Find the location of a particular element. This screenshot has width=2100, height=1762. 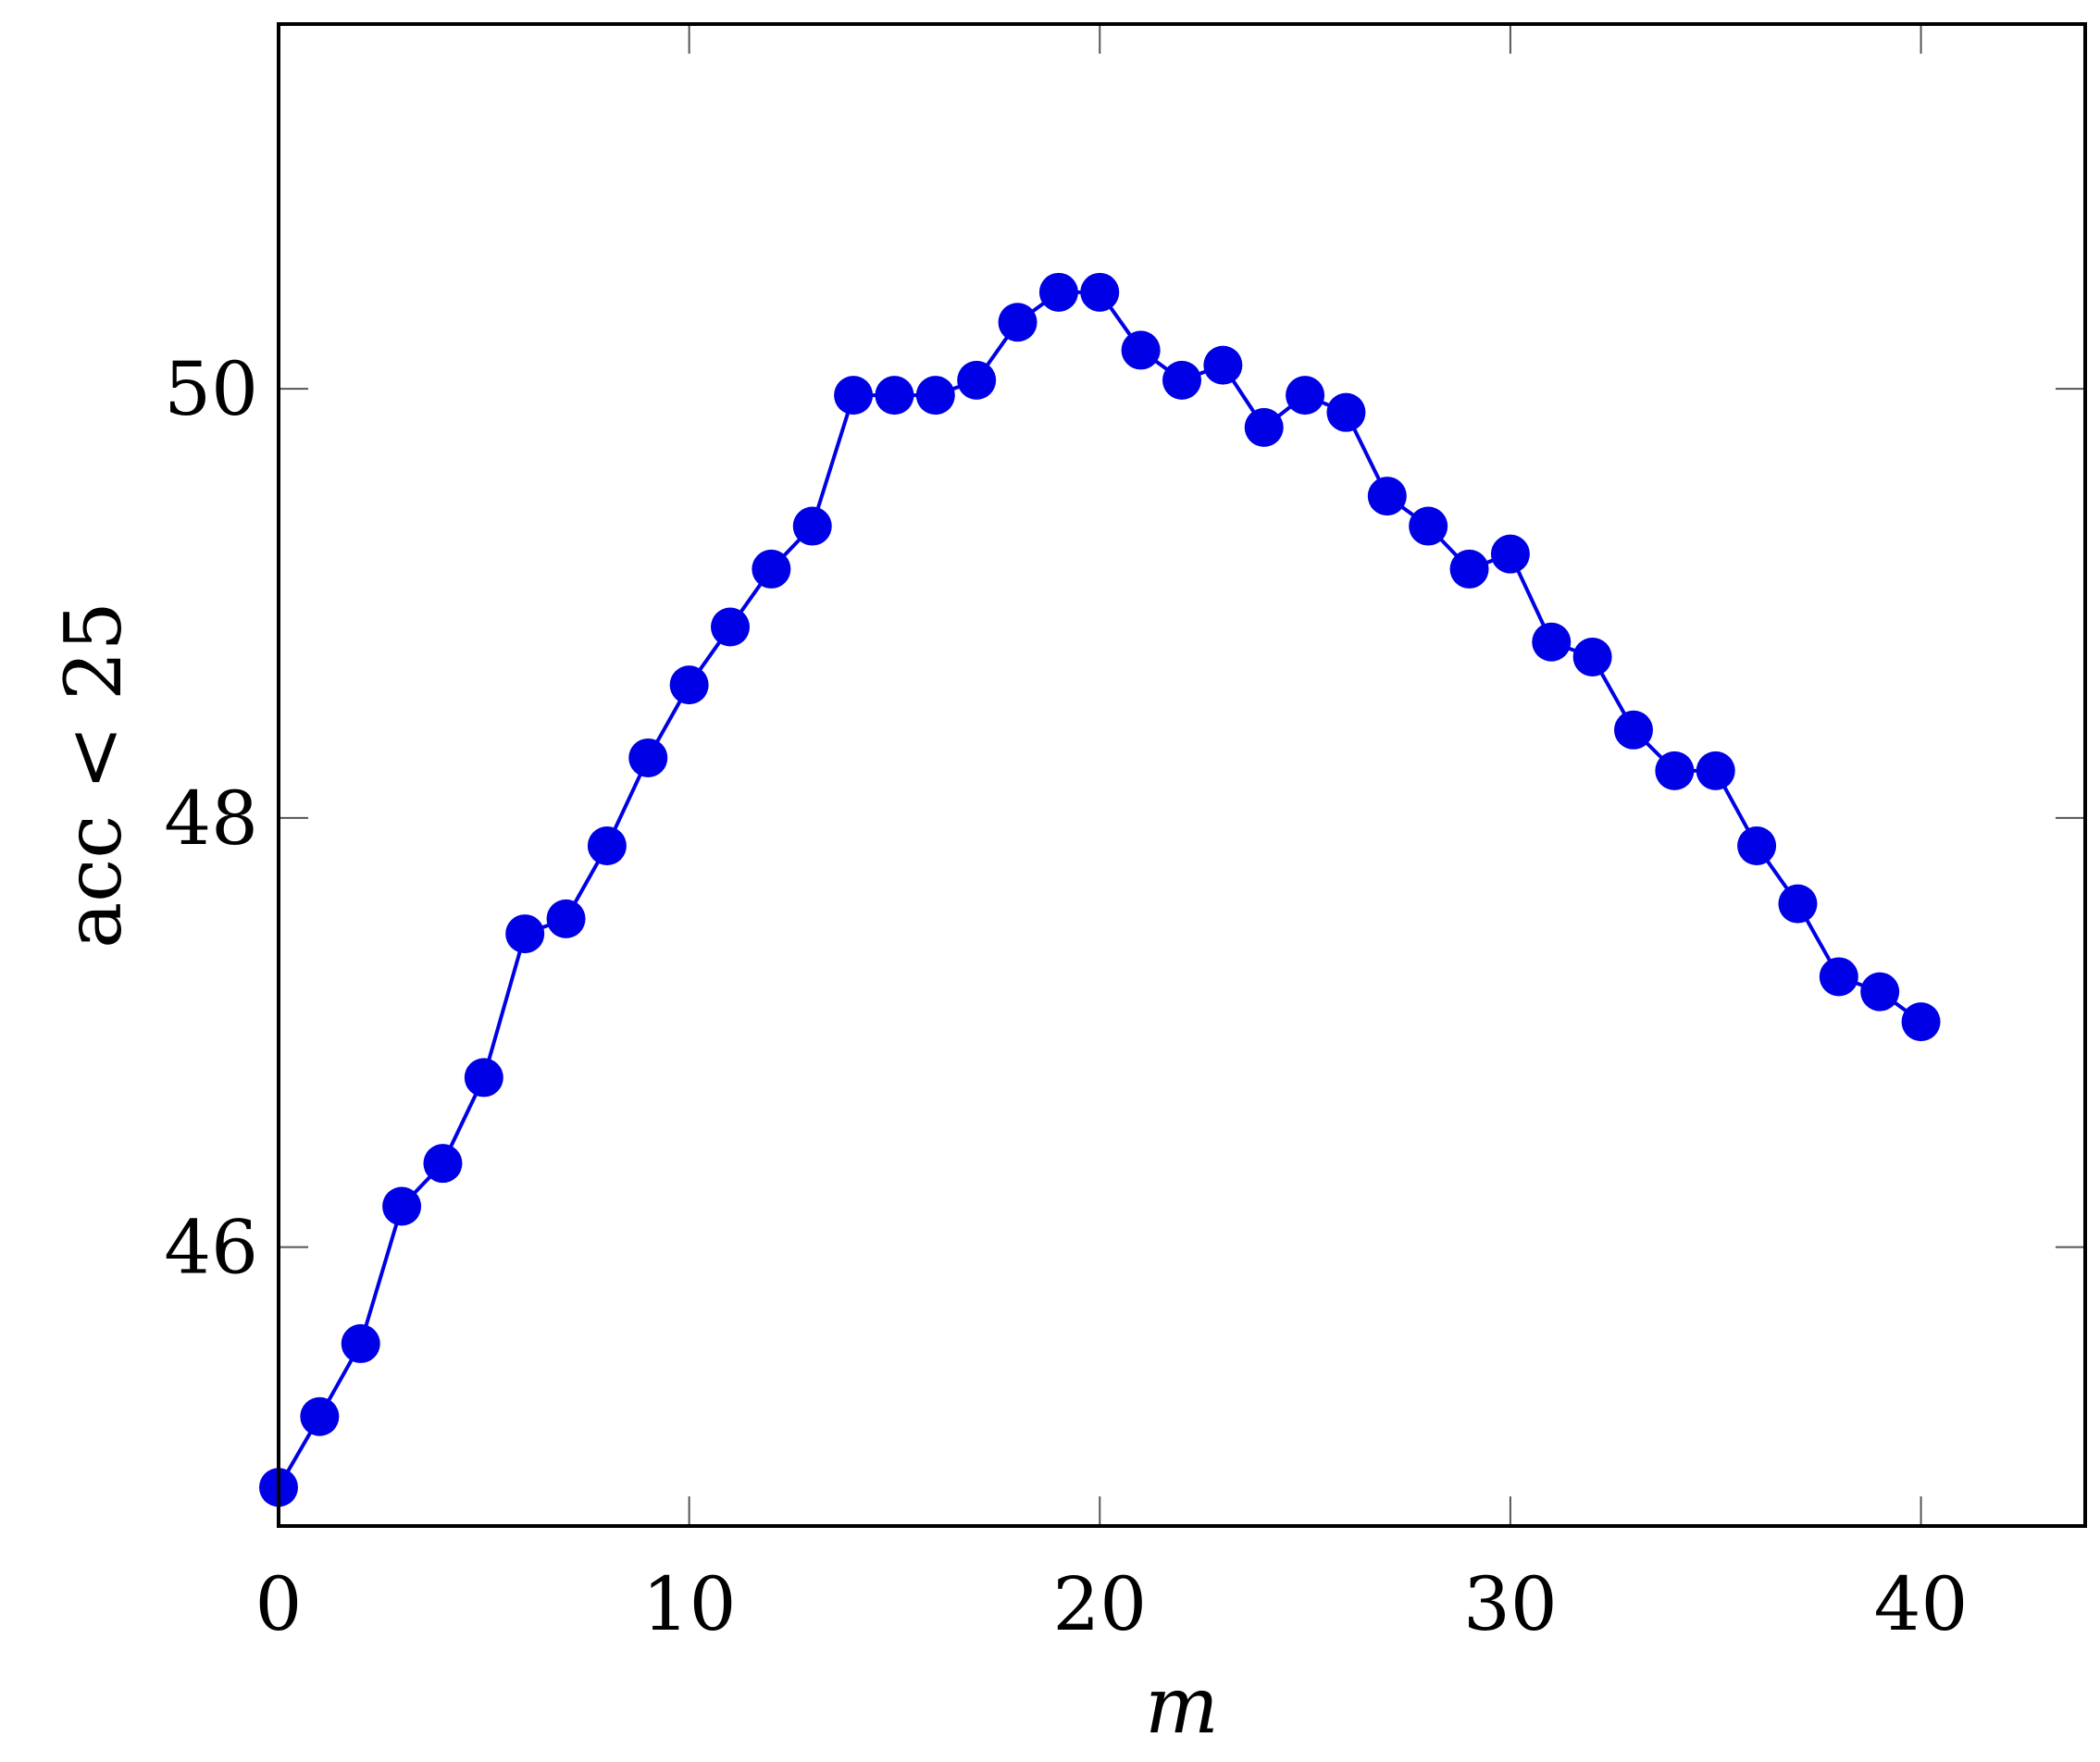

x-tick-label: 20 is located at coordinates (1099, 1604).